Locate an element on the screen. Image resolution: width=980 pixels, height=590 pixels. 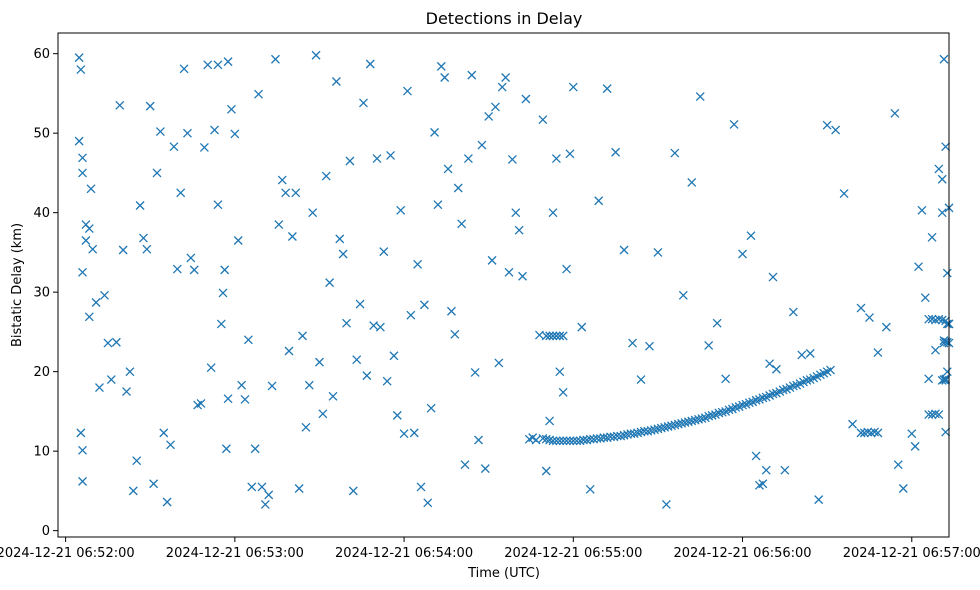
y-axis-ticks: 0 10 20 30 40 50 60 is located at coordinates (45, 293).